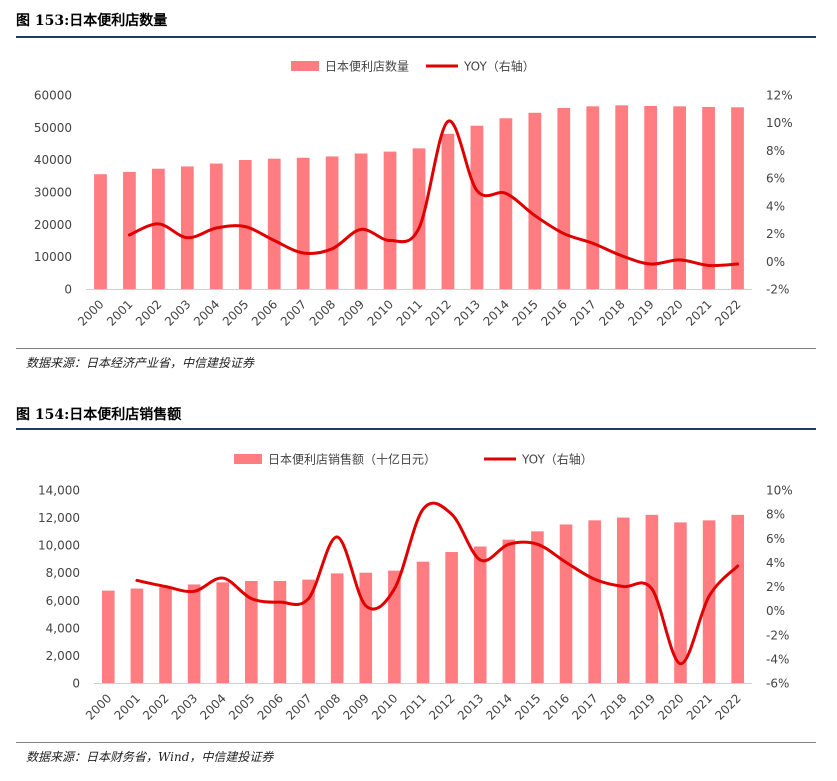 The height and width of the screenshot is (781, 837). What do you see at coordinates (384, 706) in the screenshot?
I see `x-tick-label: 2010` at bounding box center [384, 706].